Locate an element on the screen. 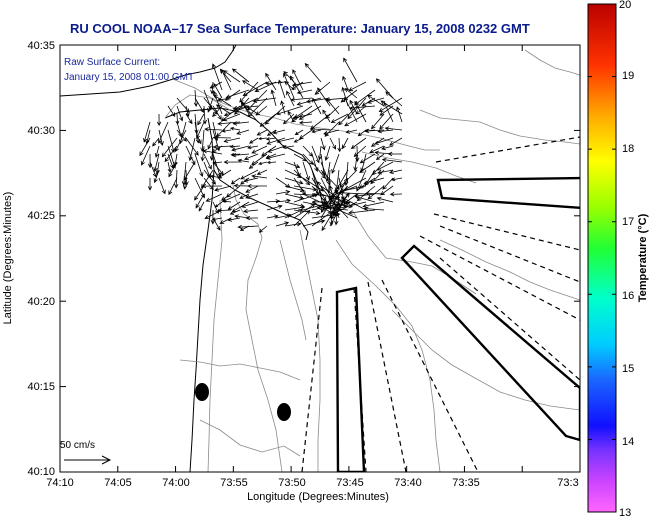 This screenshot has height=518, width=651. x-tick-label: 73:3 is located at coordinates (567, 483).